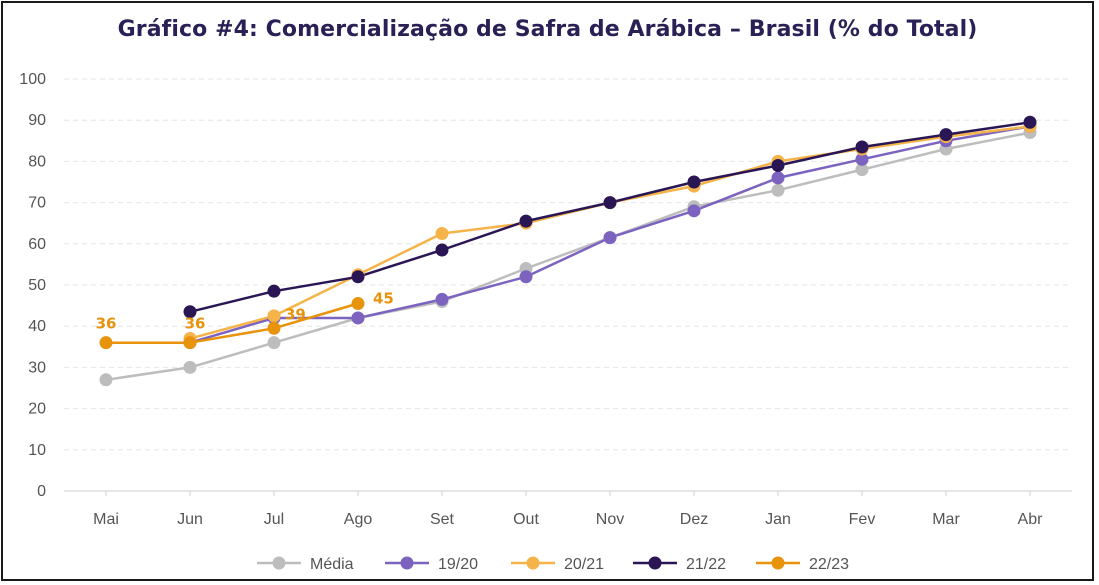 The width and height of the screenshot is (1099, 585). Describe the element at coordinates (305, 564) in the screenshot. I see `legend-item: Média` at that location.